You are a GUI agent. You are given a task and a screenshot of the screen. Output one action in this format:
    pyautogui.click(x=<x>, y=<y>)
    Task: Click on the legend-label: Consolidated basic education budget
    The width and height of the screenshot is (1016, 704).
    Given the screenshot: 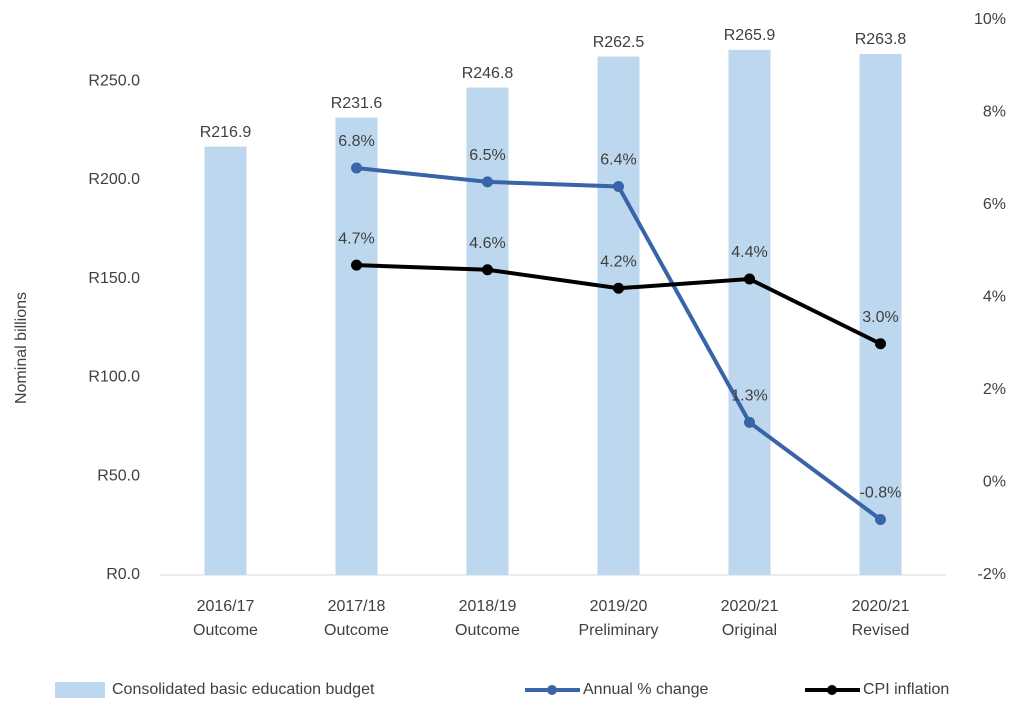 What is the action you would take?
    pyautogui.click(x=243, y=689)
    